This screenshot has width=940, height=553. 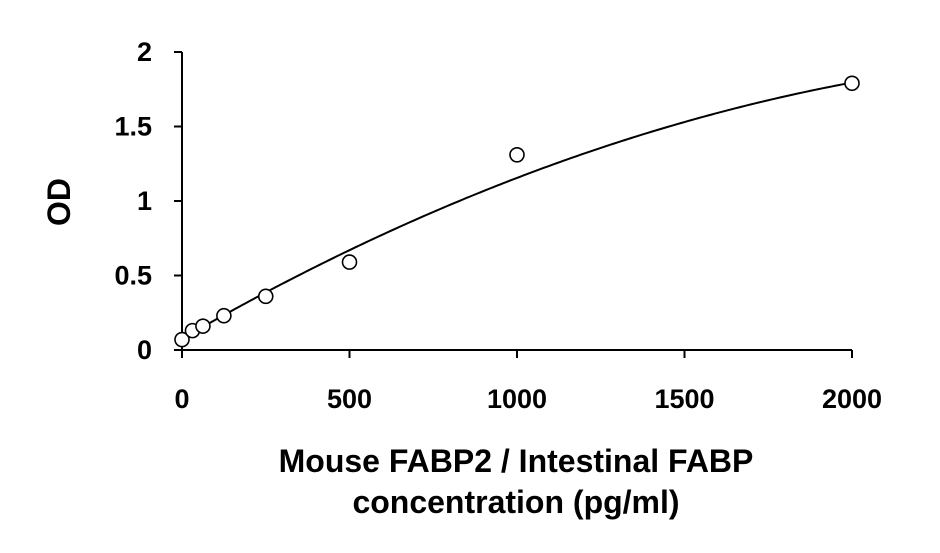 What do you see at coordinates (684, 399) in the screenshot?
I see `x-tick-label: 1500` at bounding box center [684, 399].